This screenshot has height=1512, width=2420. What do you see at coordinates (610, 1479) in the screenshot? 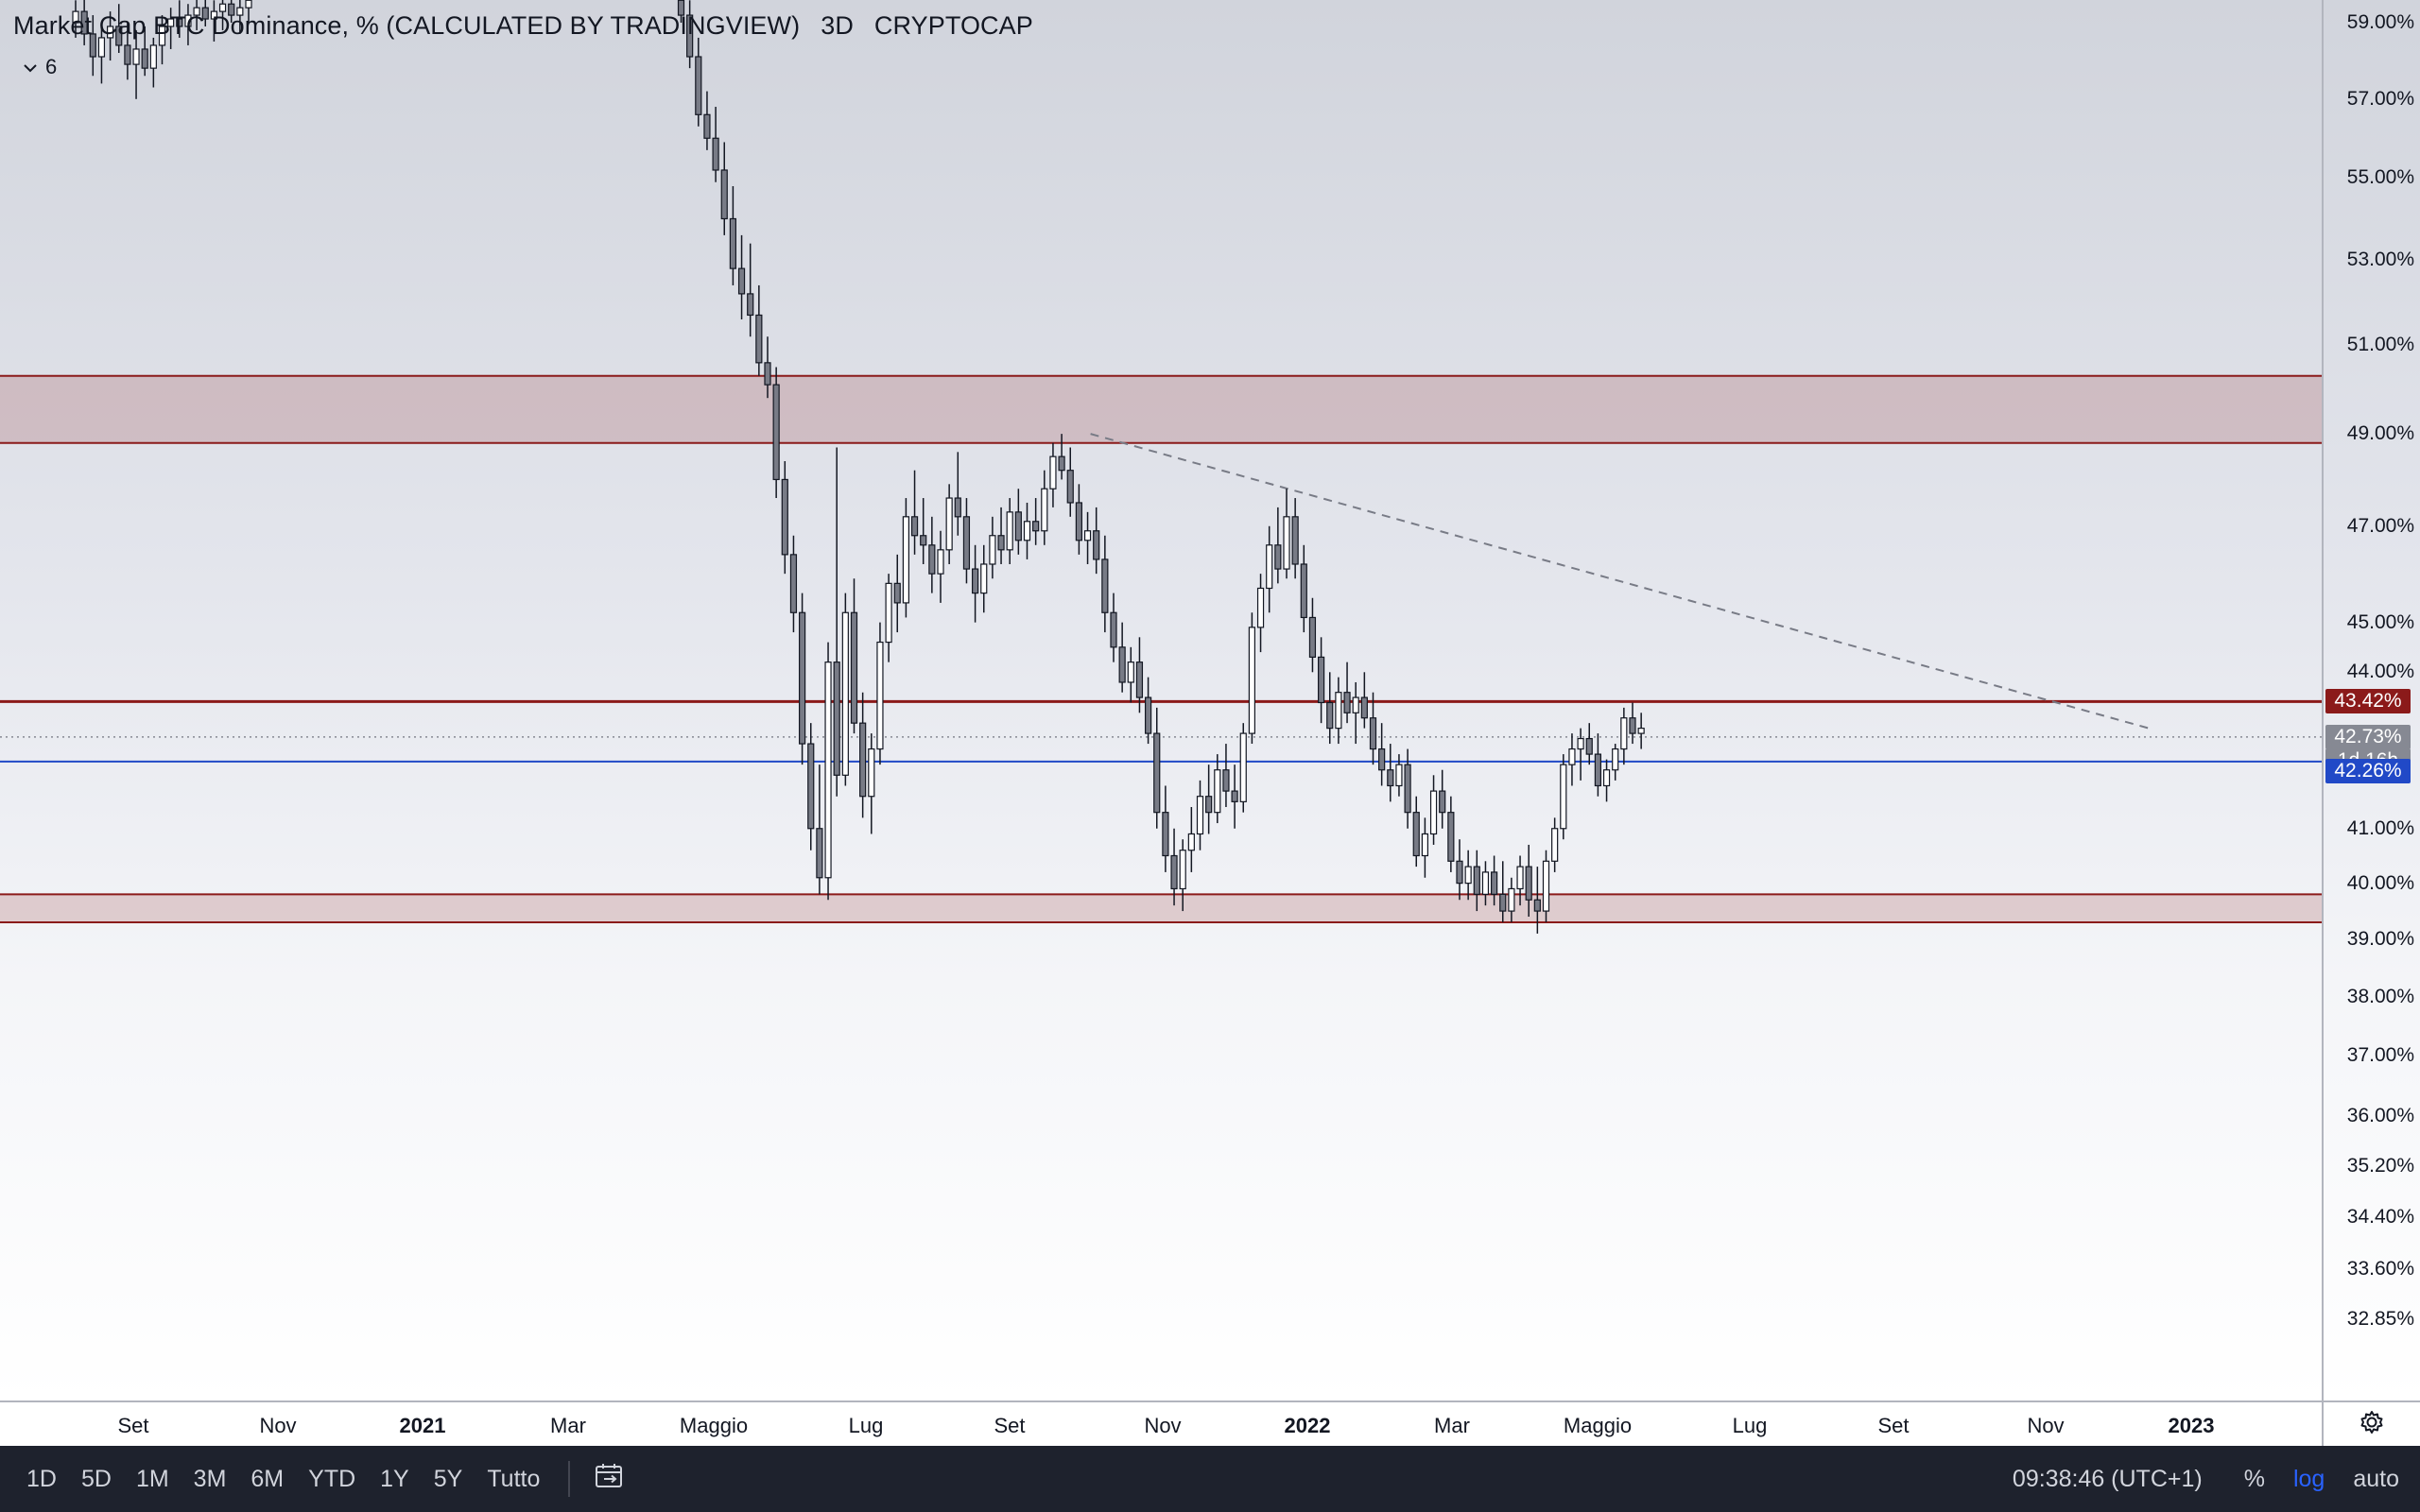
I see `goto-date-button` at bounding box center [610, 1479].